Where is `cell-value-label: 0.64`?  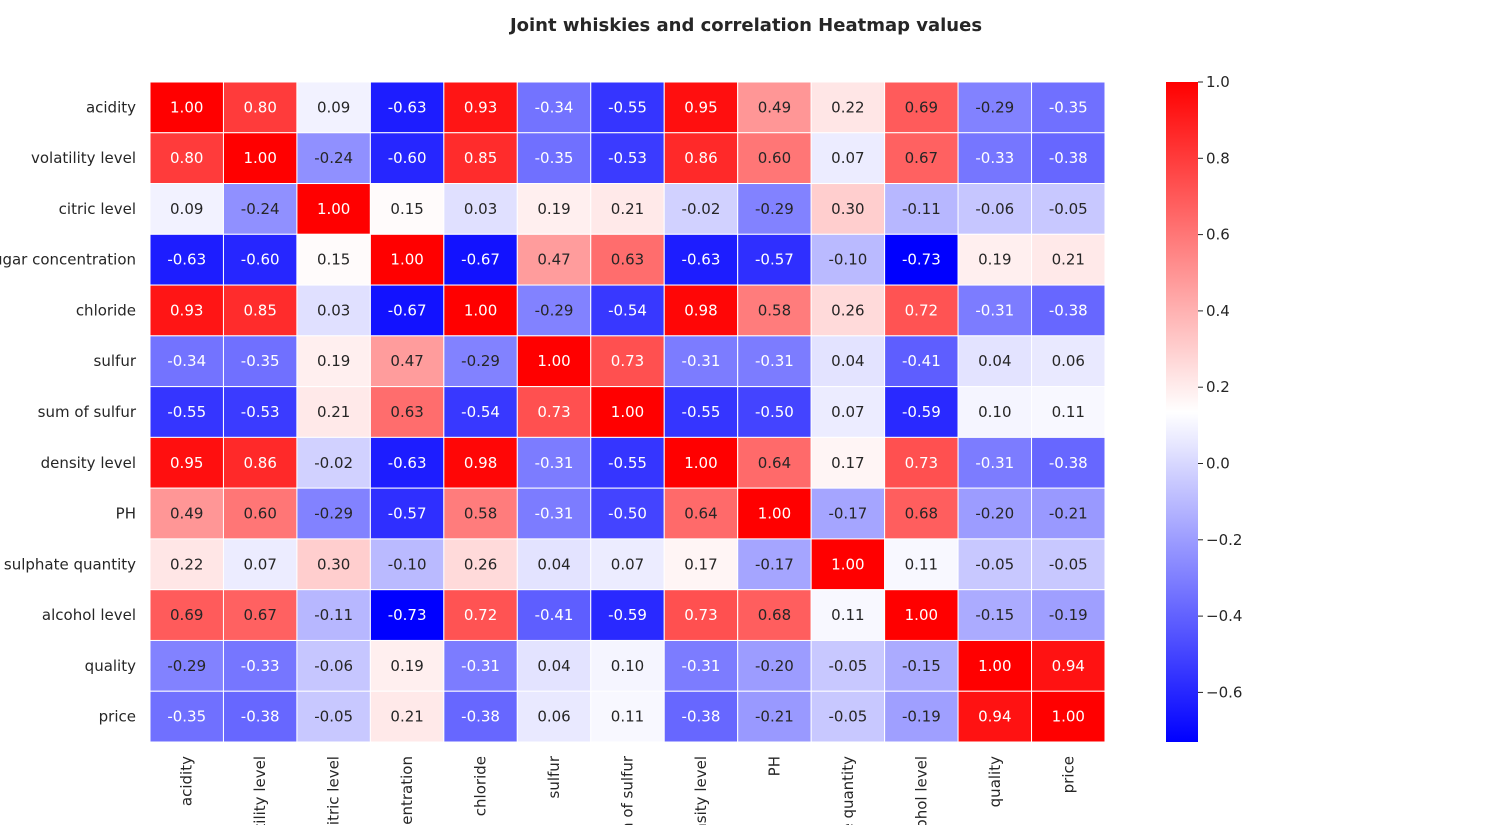 cell-value-label: 0.64 is located at coordinates (774, 463).